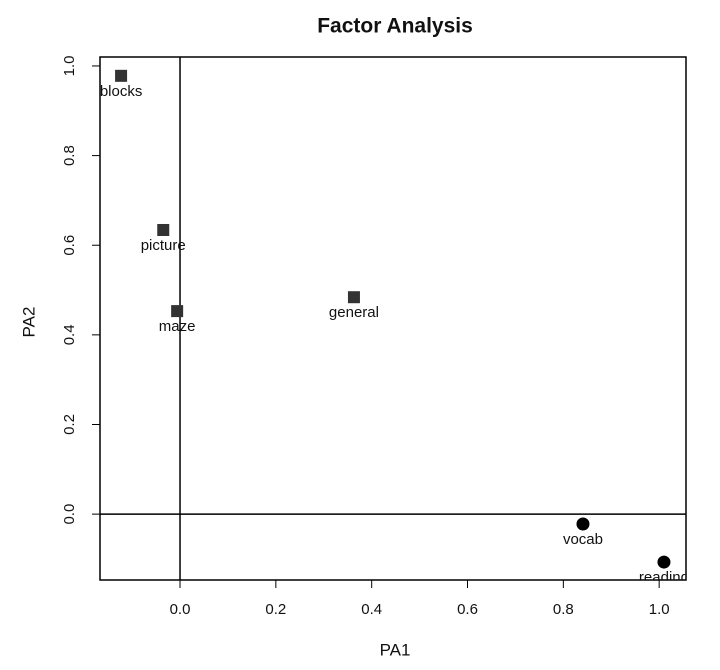 The image size is (720, 670). Describe the element at coordinates (69, 66) in the screenshot. I see `y-tick-label: 1.0` at that location.